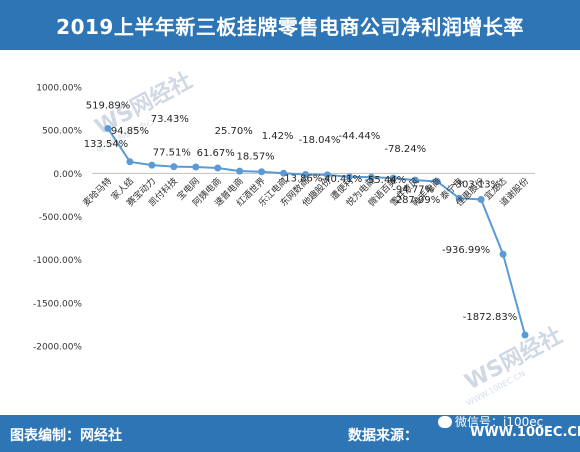 The height and width of the screenshot is (452, 580). I want to click on footer-source-url: WWW.100EC.CN, so click(525, 432).